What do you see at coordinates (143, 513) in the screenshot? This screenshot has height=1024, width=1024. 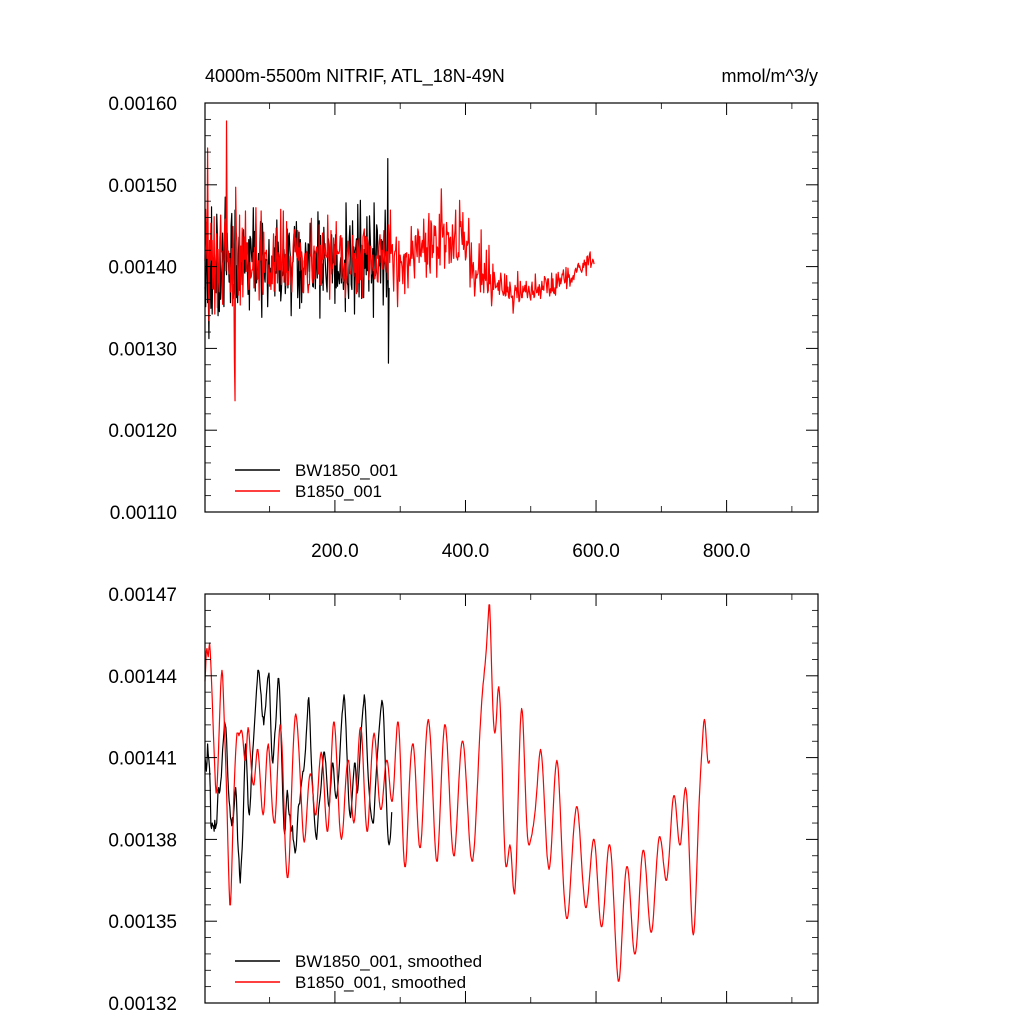 I see `top-ytick-label: 0.00110` at bounding box center [143, 513].